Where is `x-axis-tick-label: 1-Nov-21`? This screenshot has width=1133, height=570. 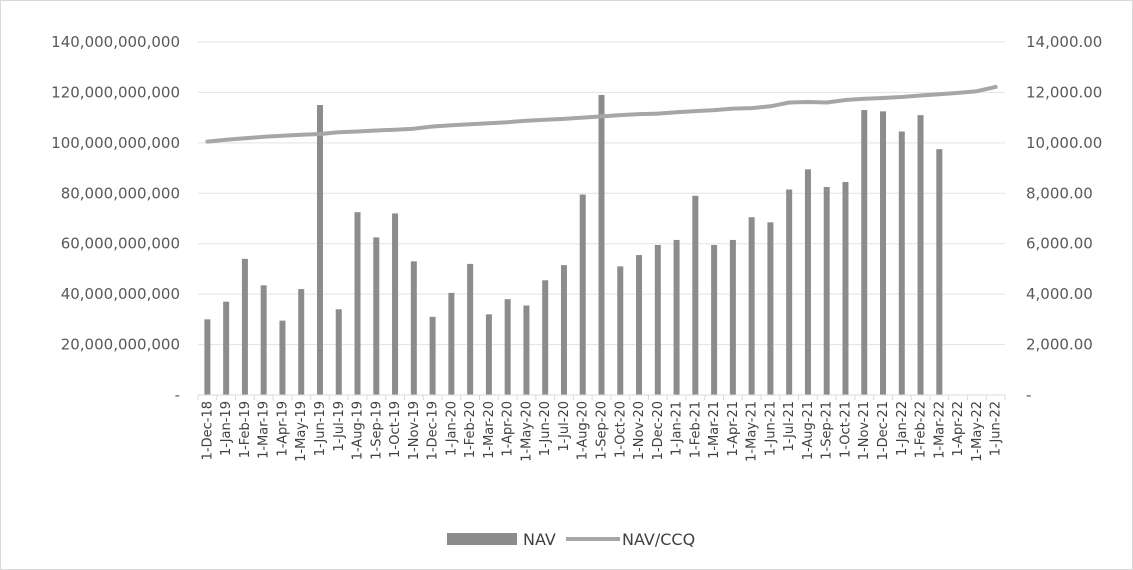 x-axis-tick-label: 1-Nov-21 is located at coordinates (864, 430).